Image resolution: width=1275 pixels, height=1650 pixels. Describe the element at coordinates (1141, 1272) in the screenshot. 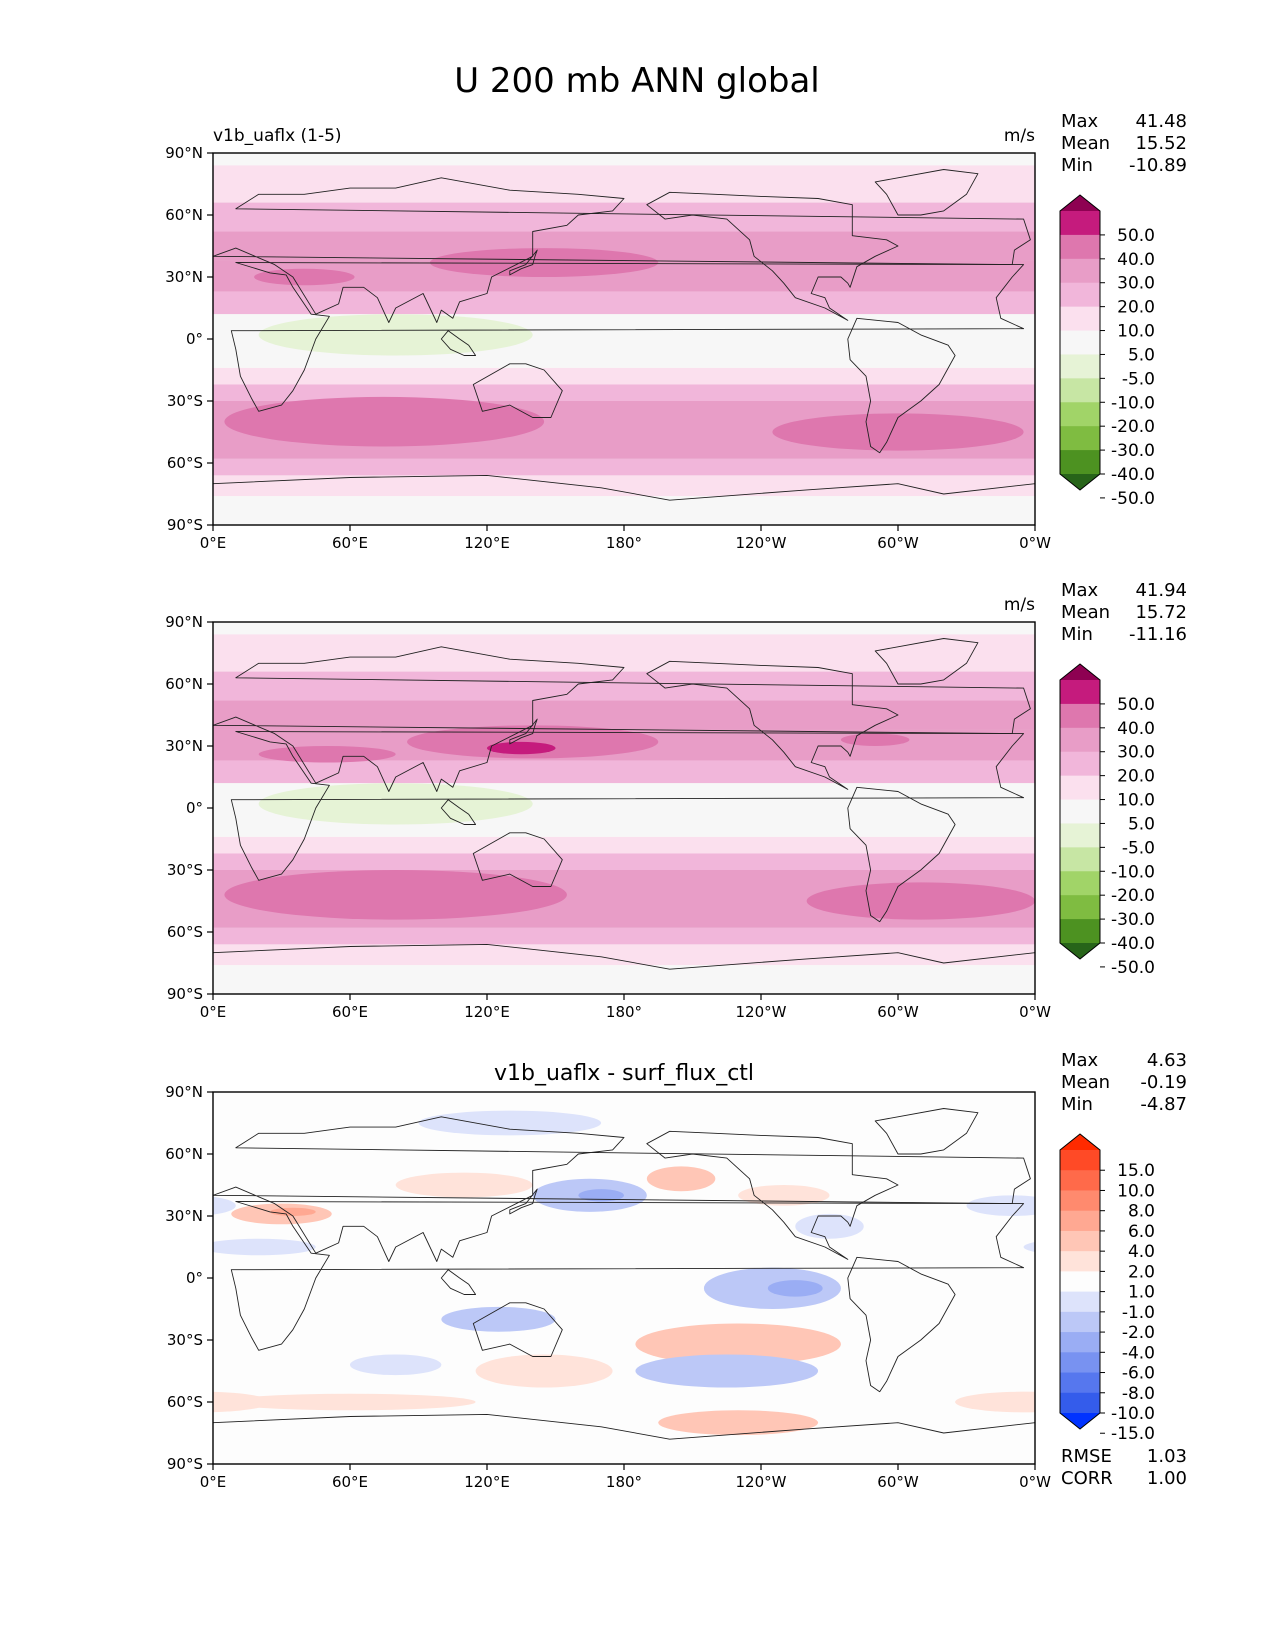

I see `colorbar-tick-label: 2.0` at that location.